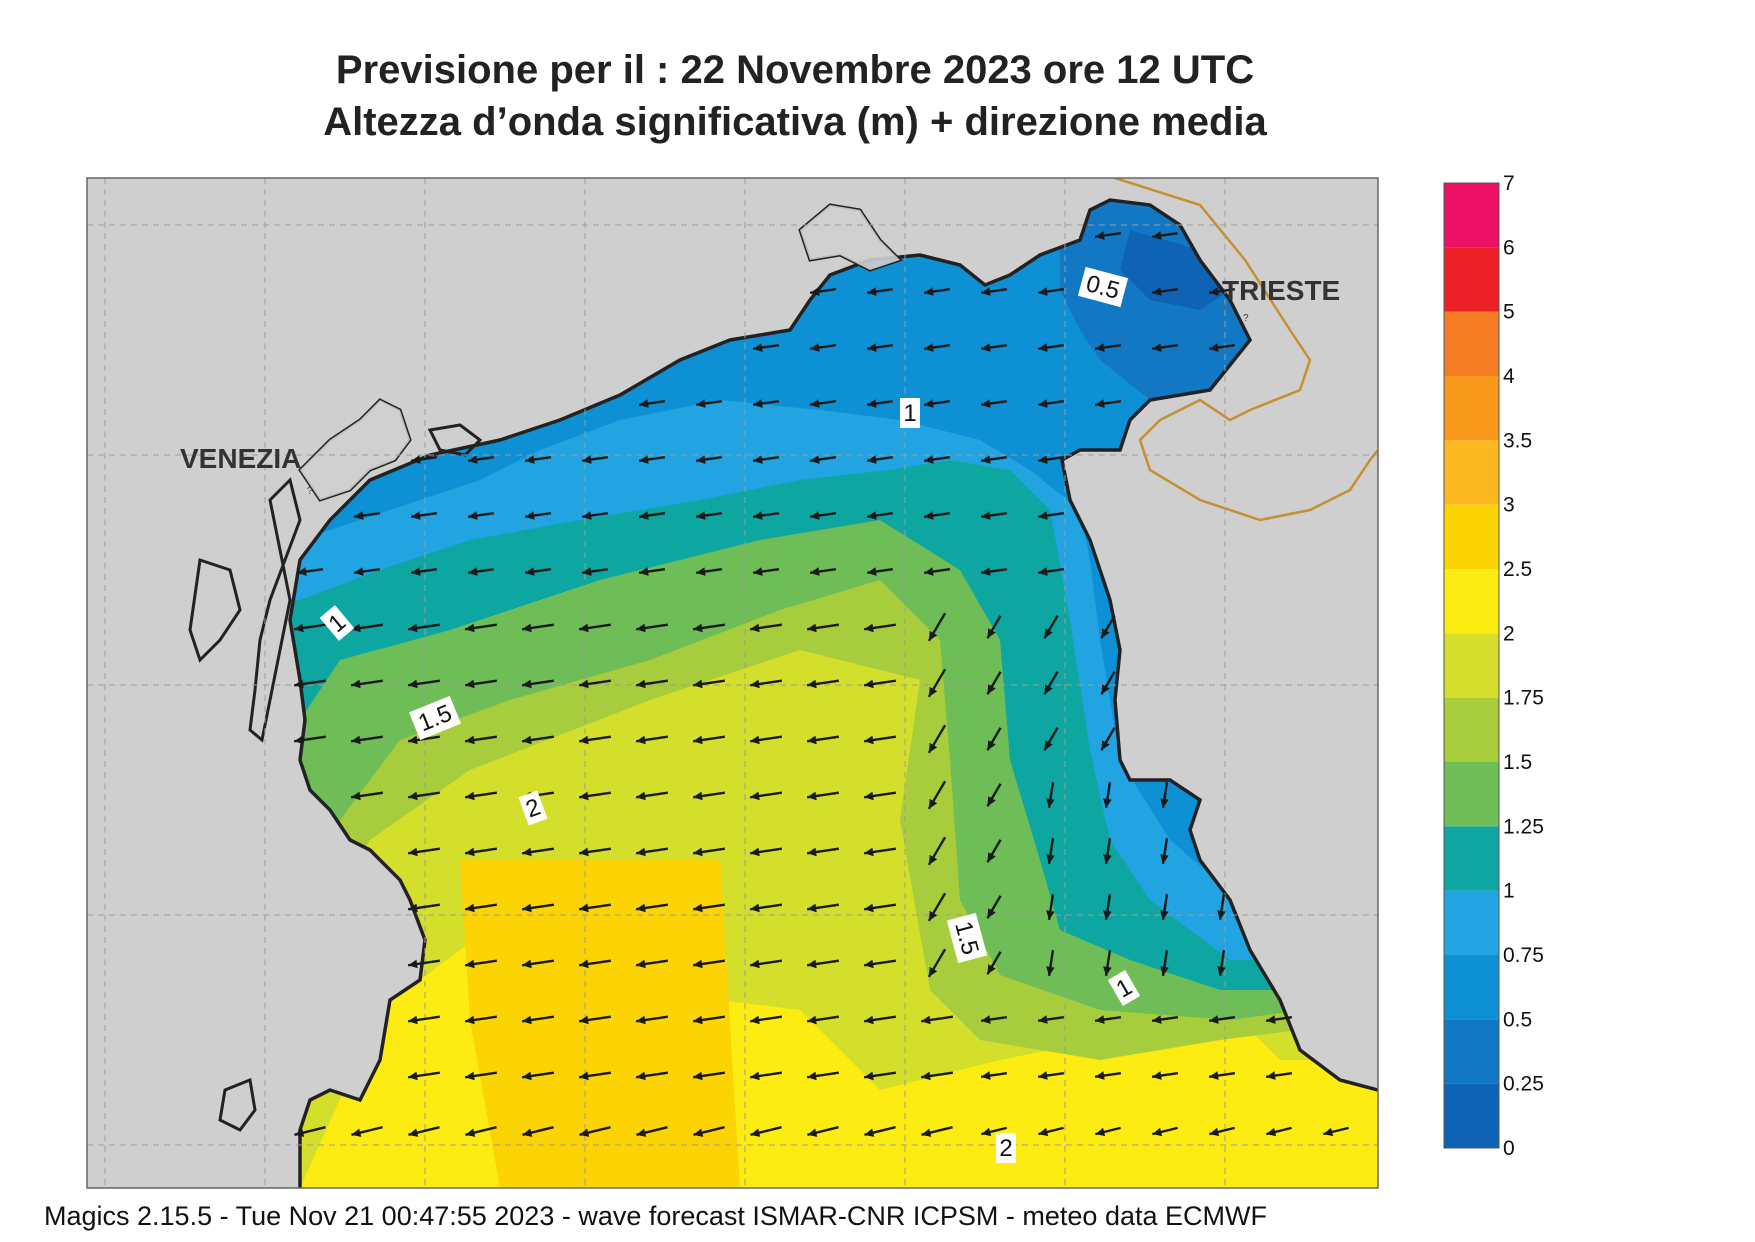  I want to click on colorbar-tick-label: 2, so click(1509, 633).